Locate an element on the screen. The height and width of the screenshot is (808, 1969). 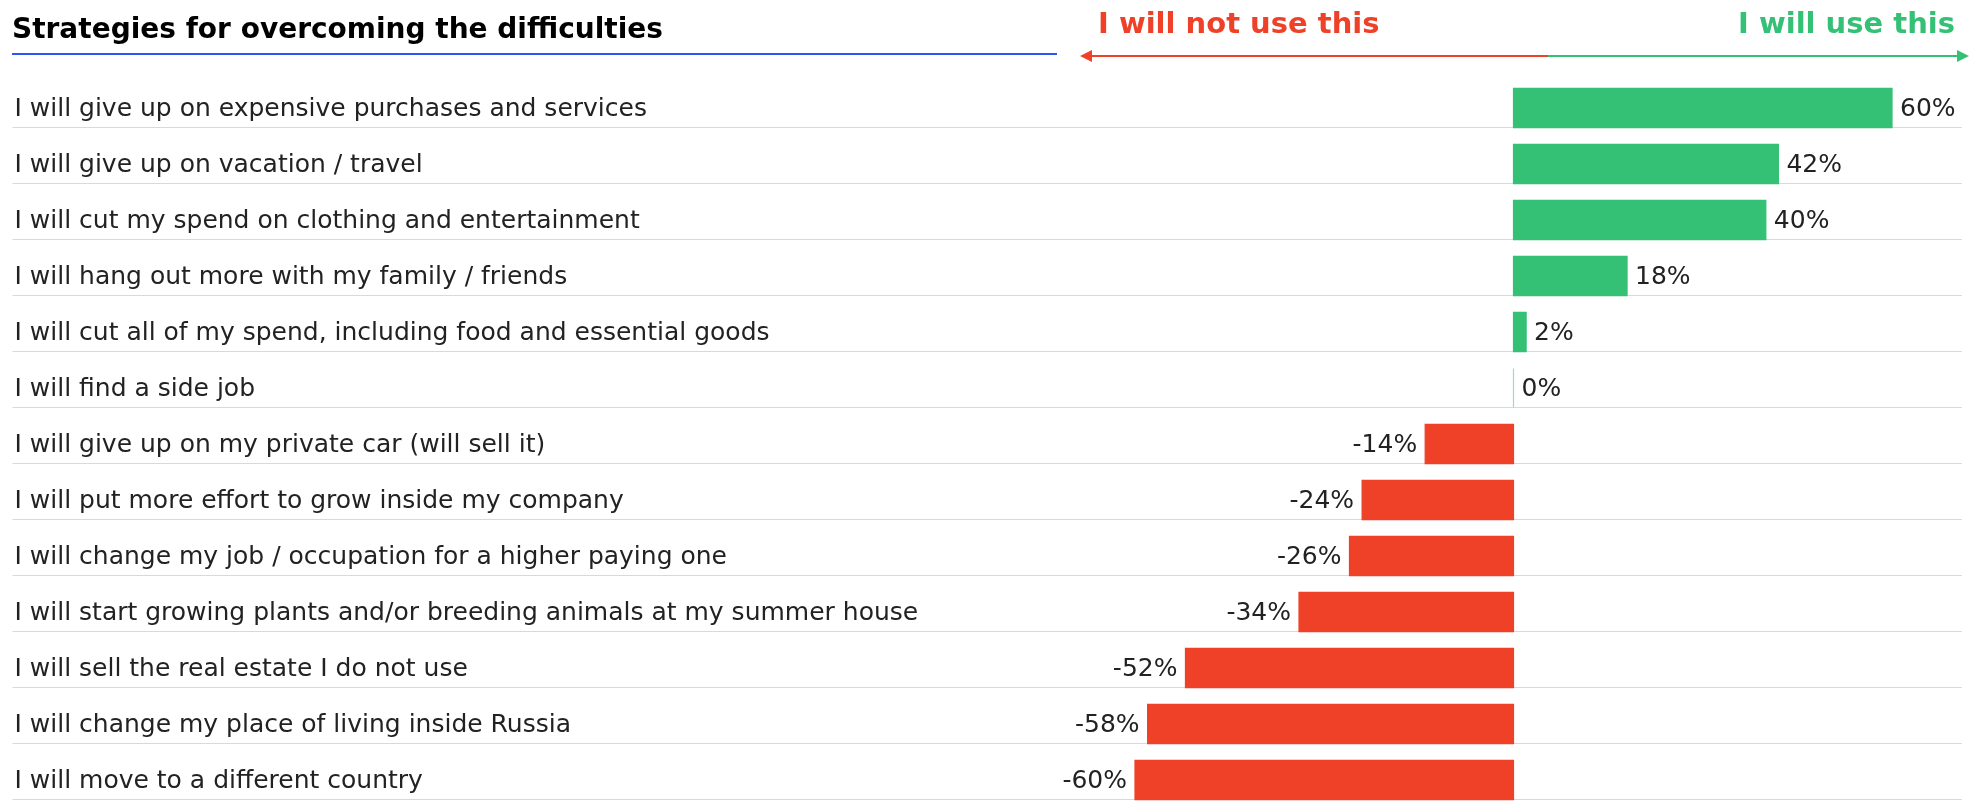
data-label: -60% is located at coordinates (1094, 779).